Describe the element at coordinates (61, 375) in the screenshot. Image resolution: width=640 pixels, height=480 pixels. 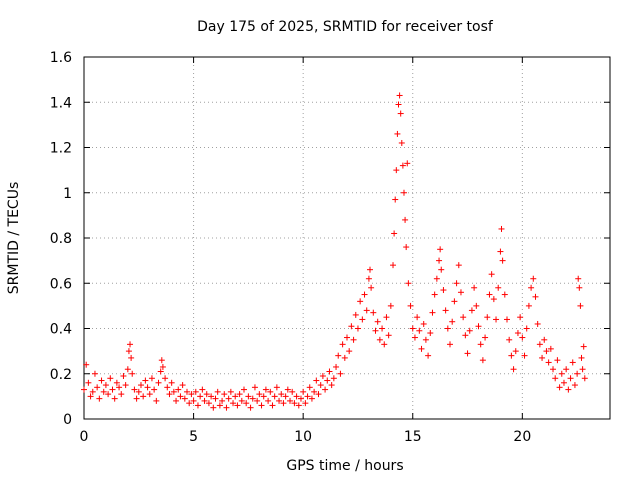
I see `y-tick-label: 0.2` at that location.